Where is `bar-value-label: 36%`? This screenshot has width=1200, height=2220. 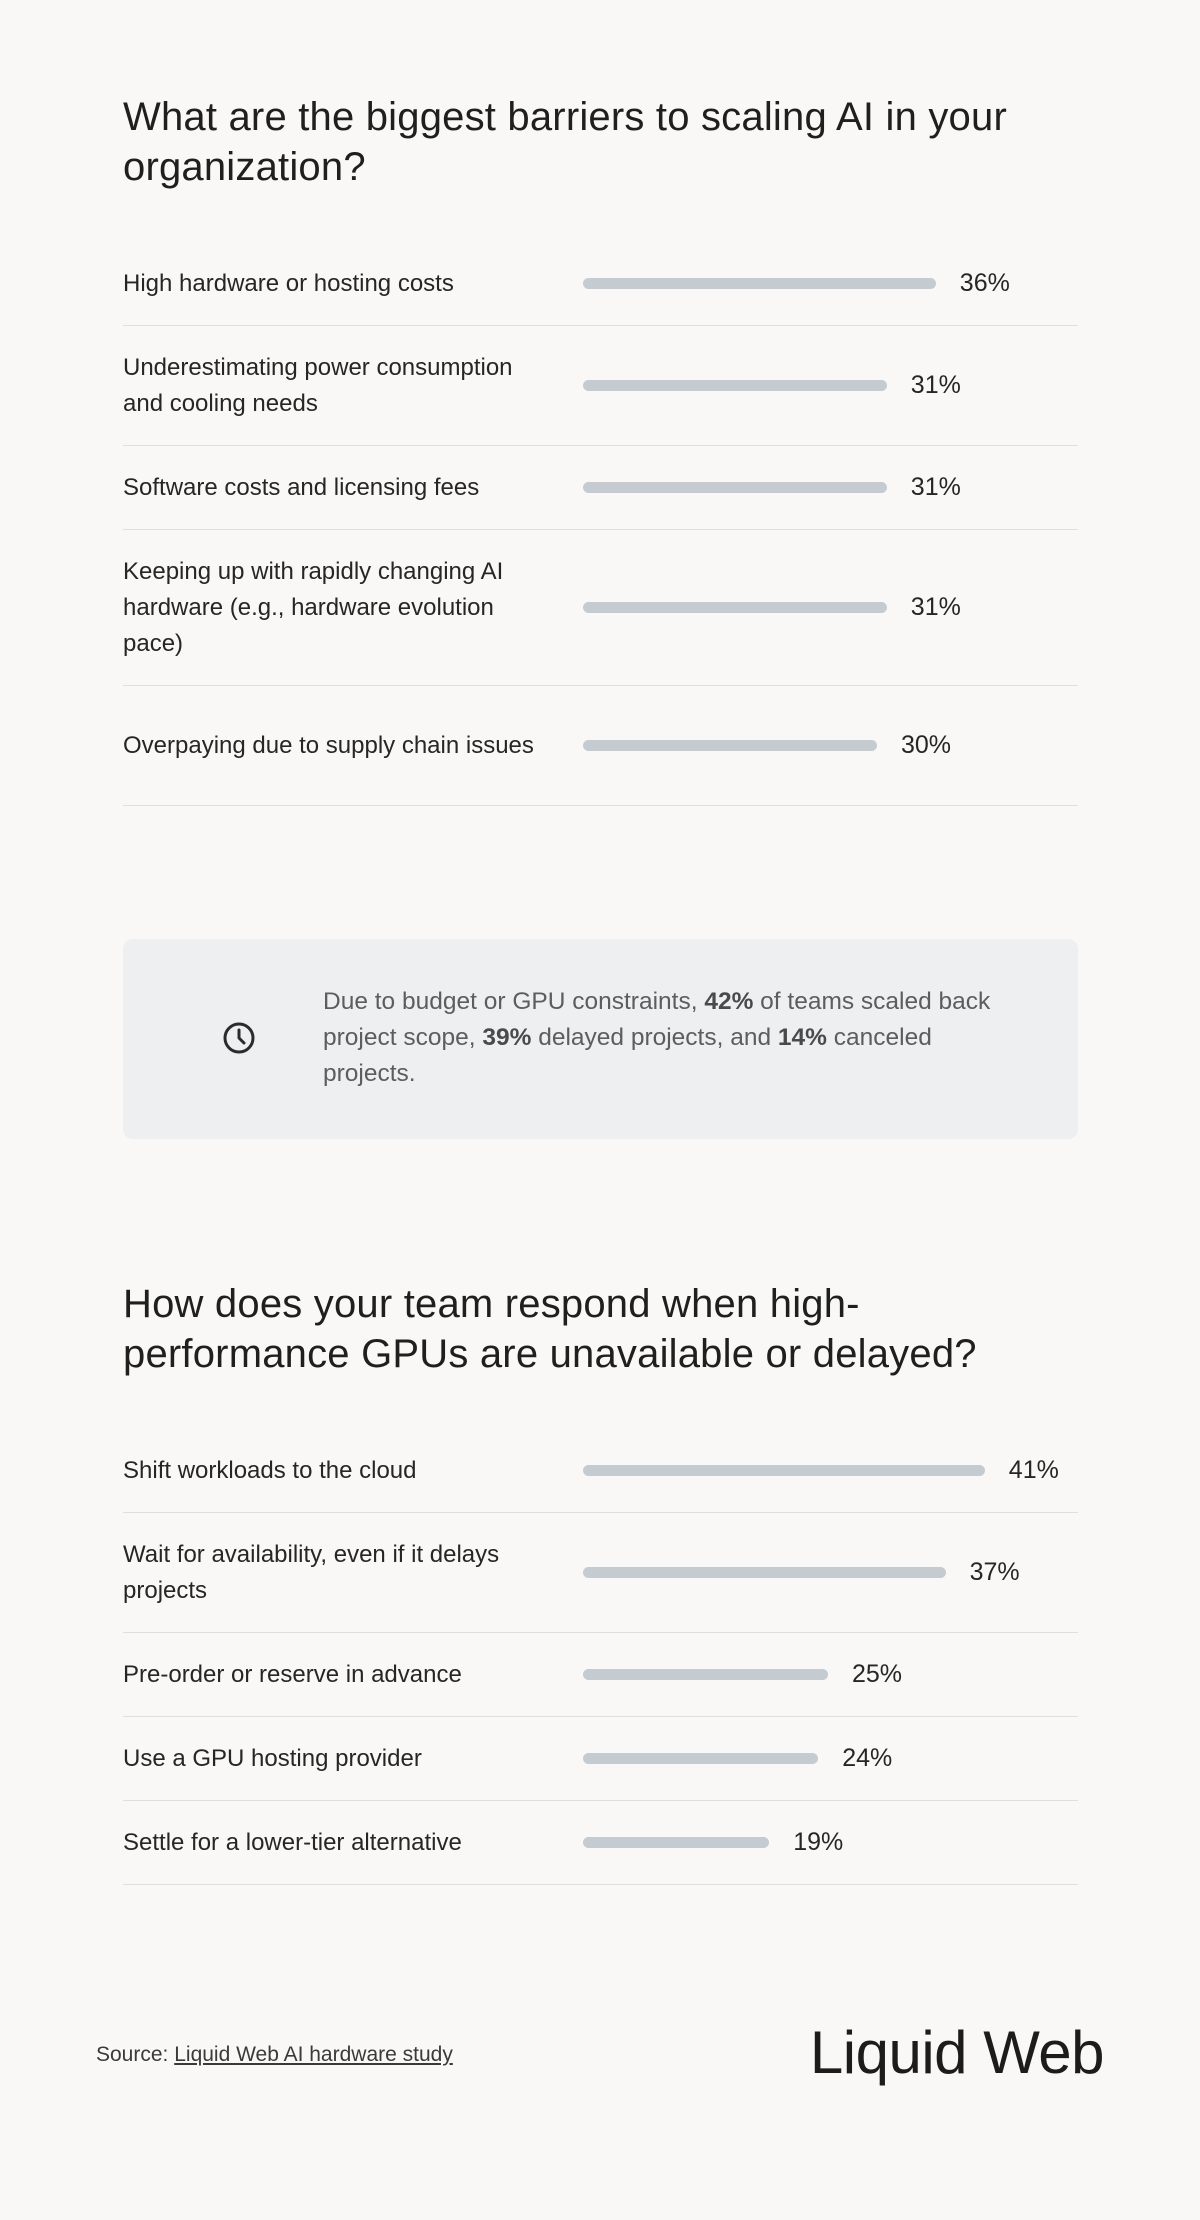 bar-value-label: 36% is located at coordinates (984, 283).